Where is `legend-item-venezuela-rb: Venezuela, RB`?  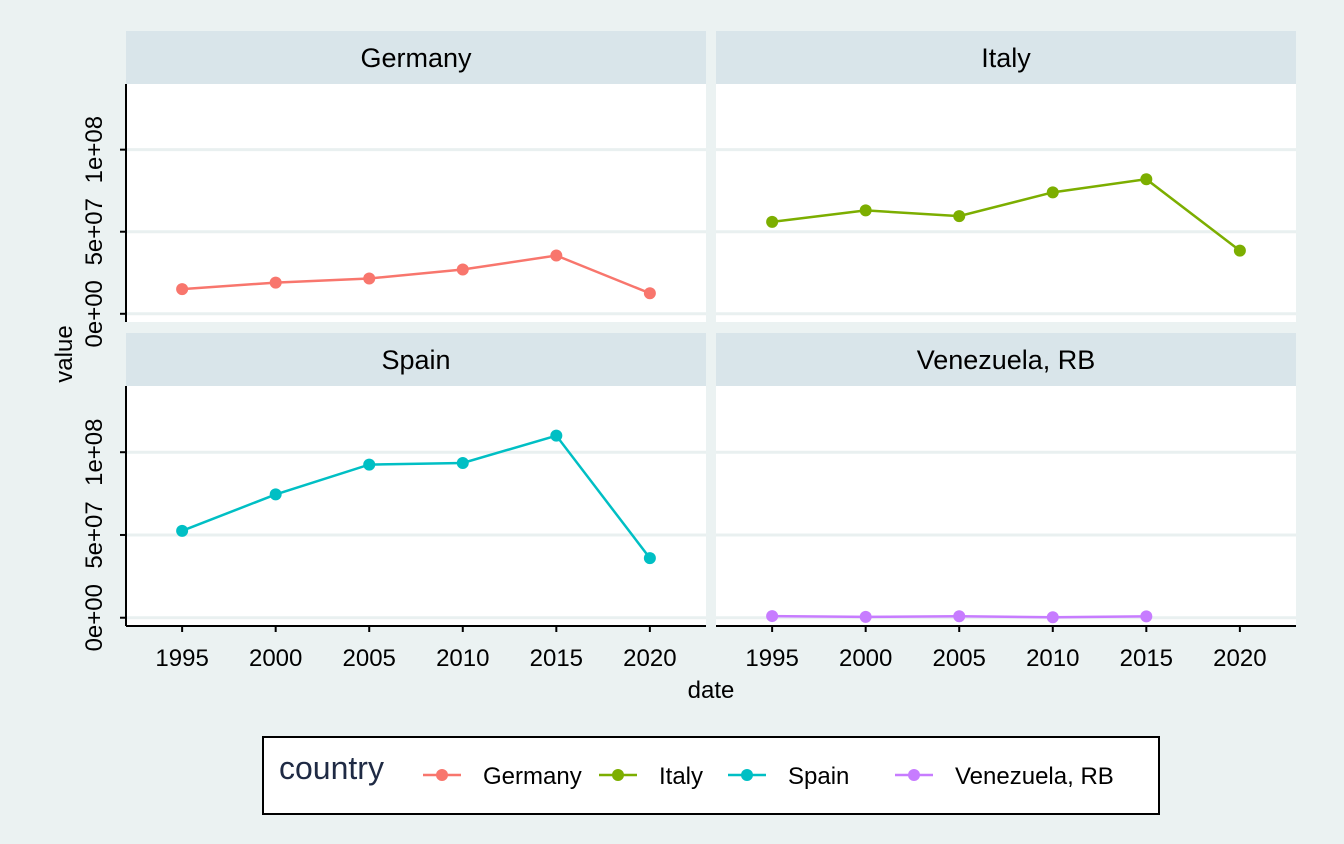 legend-item-venezuela-rb: Venezuela, RB is located at coordinates (1004, 776).